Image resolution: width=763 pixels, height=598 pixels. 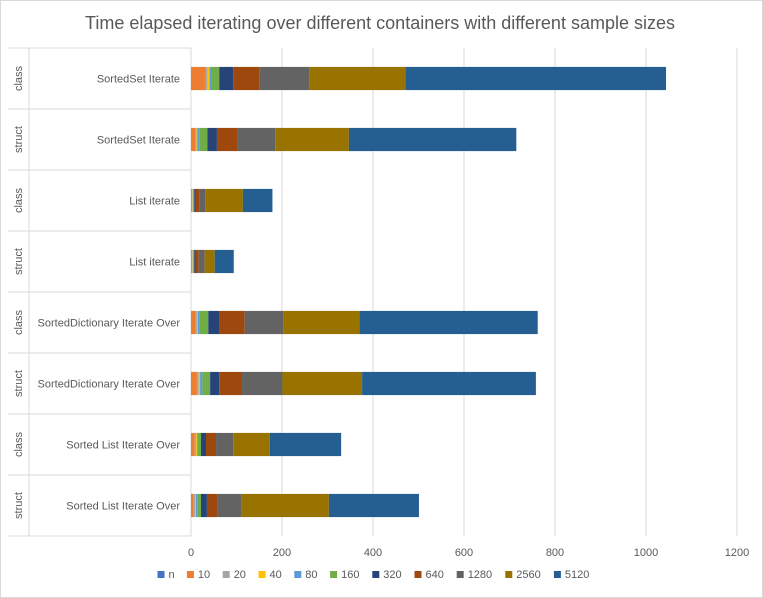 I want to click on category-label: Sorted List Iterate Over, so click(x=123, y=446).